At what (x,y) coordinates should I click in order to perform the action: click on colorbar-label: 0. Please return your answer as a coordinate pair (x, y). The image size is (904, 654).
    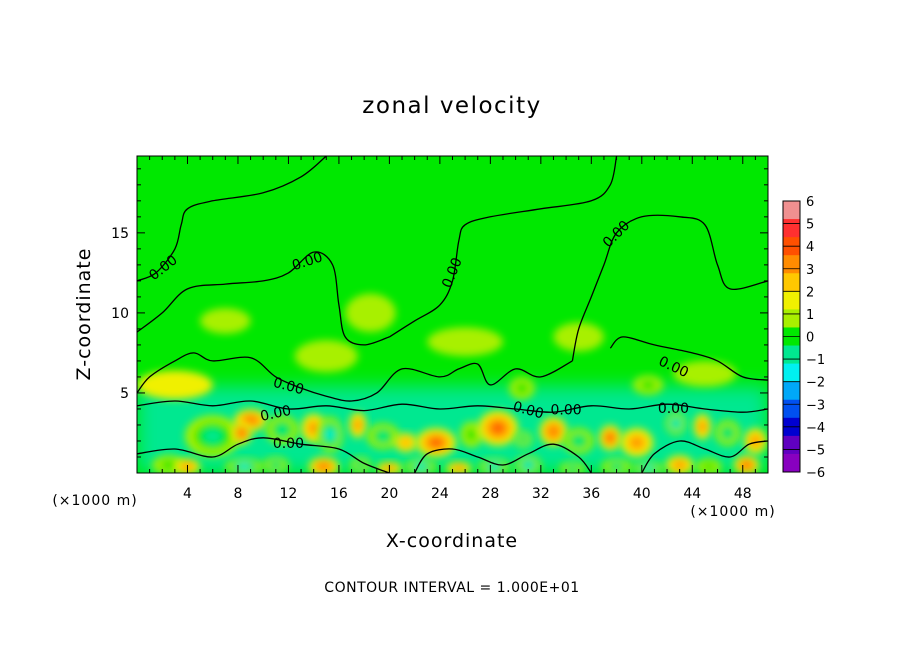
    Looking at the image, I should click on (810, 338).